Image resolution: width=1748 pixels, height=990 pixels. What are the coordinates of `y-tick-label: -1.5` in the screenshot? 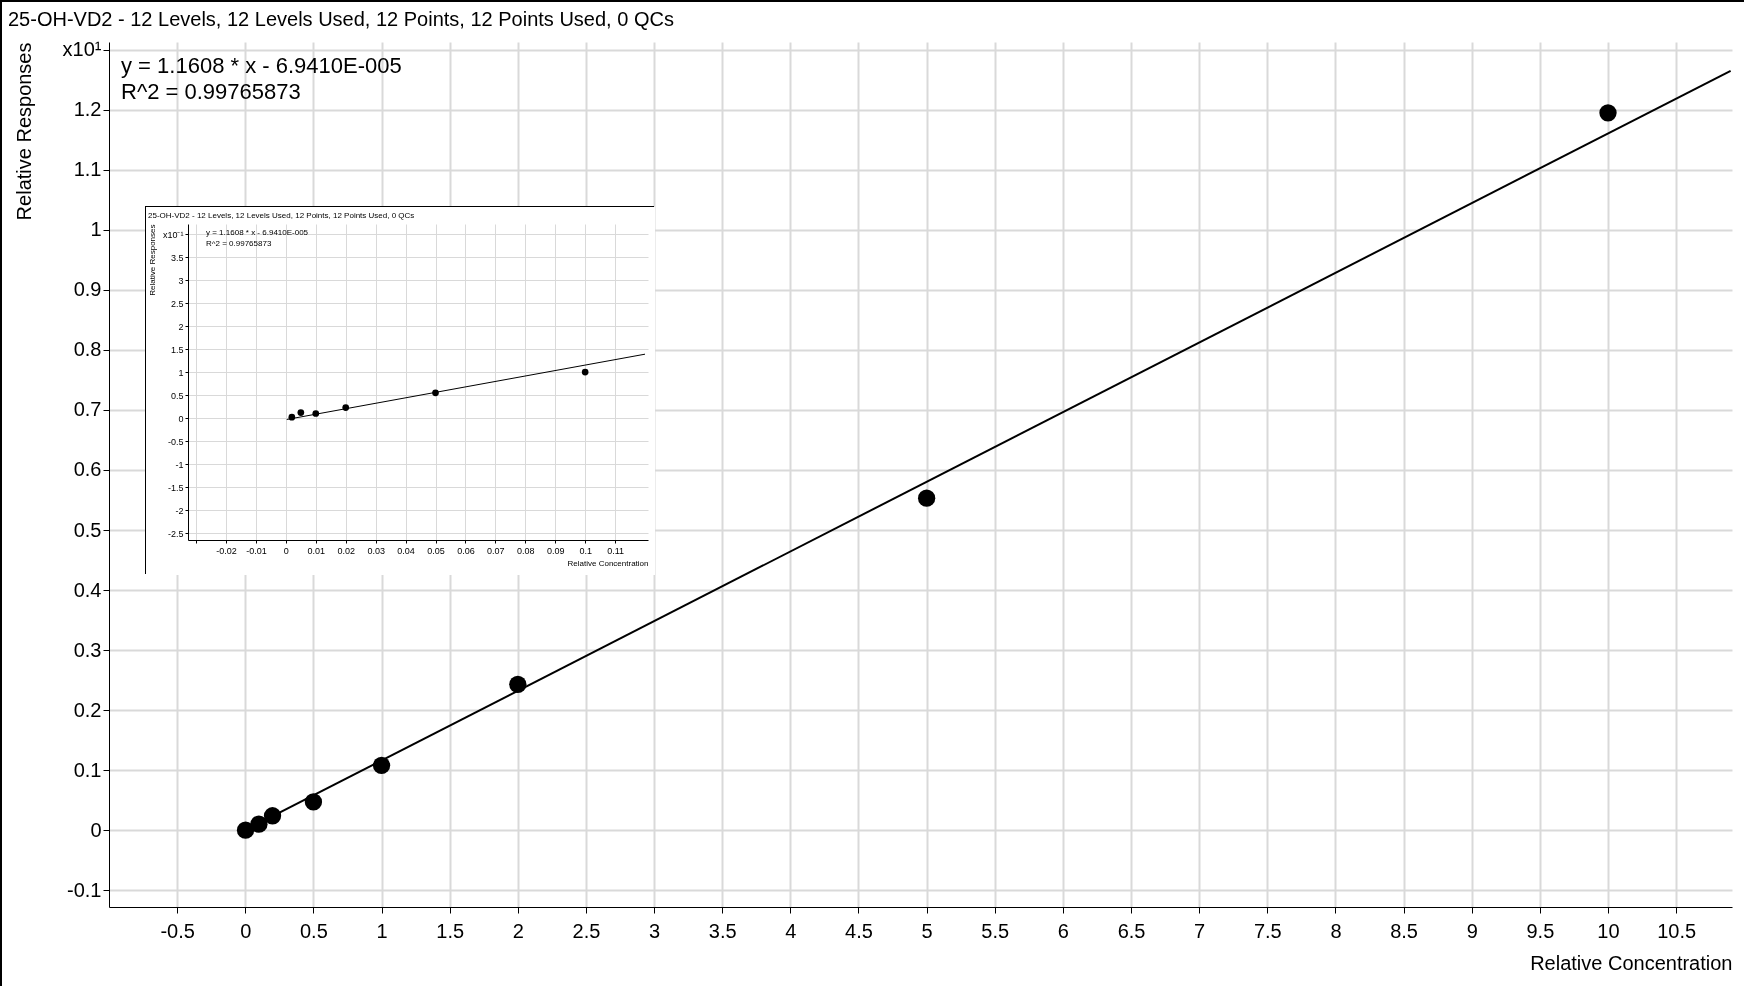 It's located at (175, 487).